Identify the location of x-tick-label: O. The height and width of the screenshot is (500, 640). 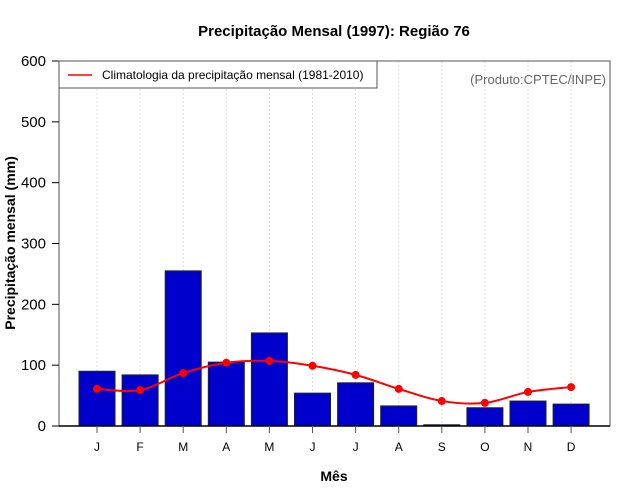
(484, 447).